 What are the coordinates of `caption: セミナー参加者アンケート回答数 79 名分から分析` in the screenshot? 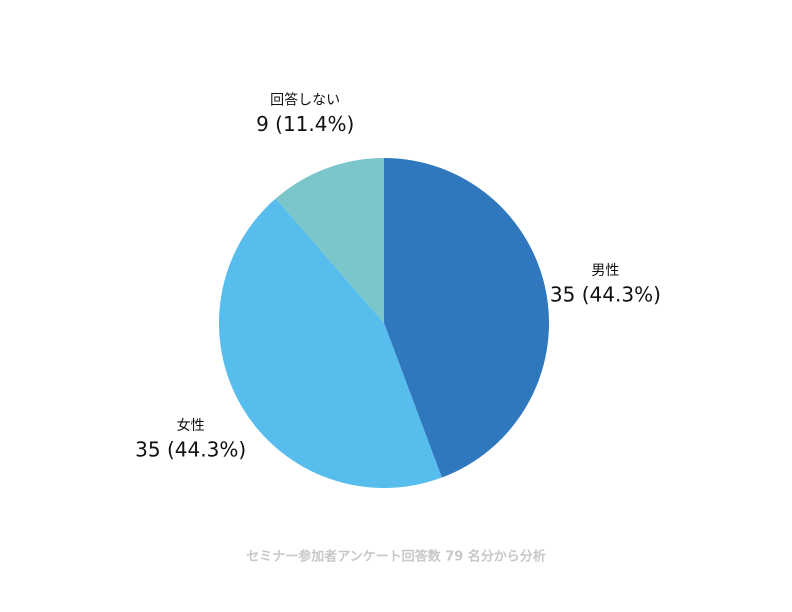 It's located at (396, 557).